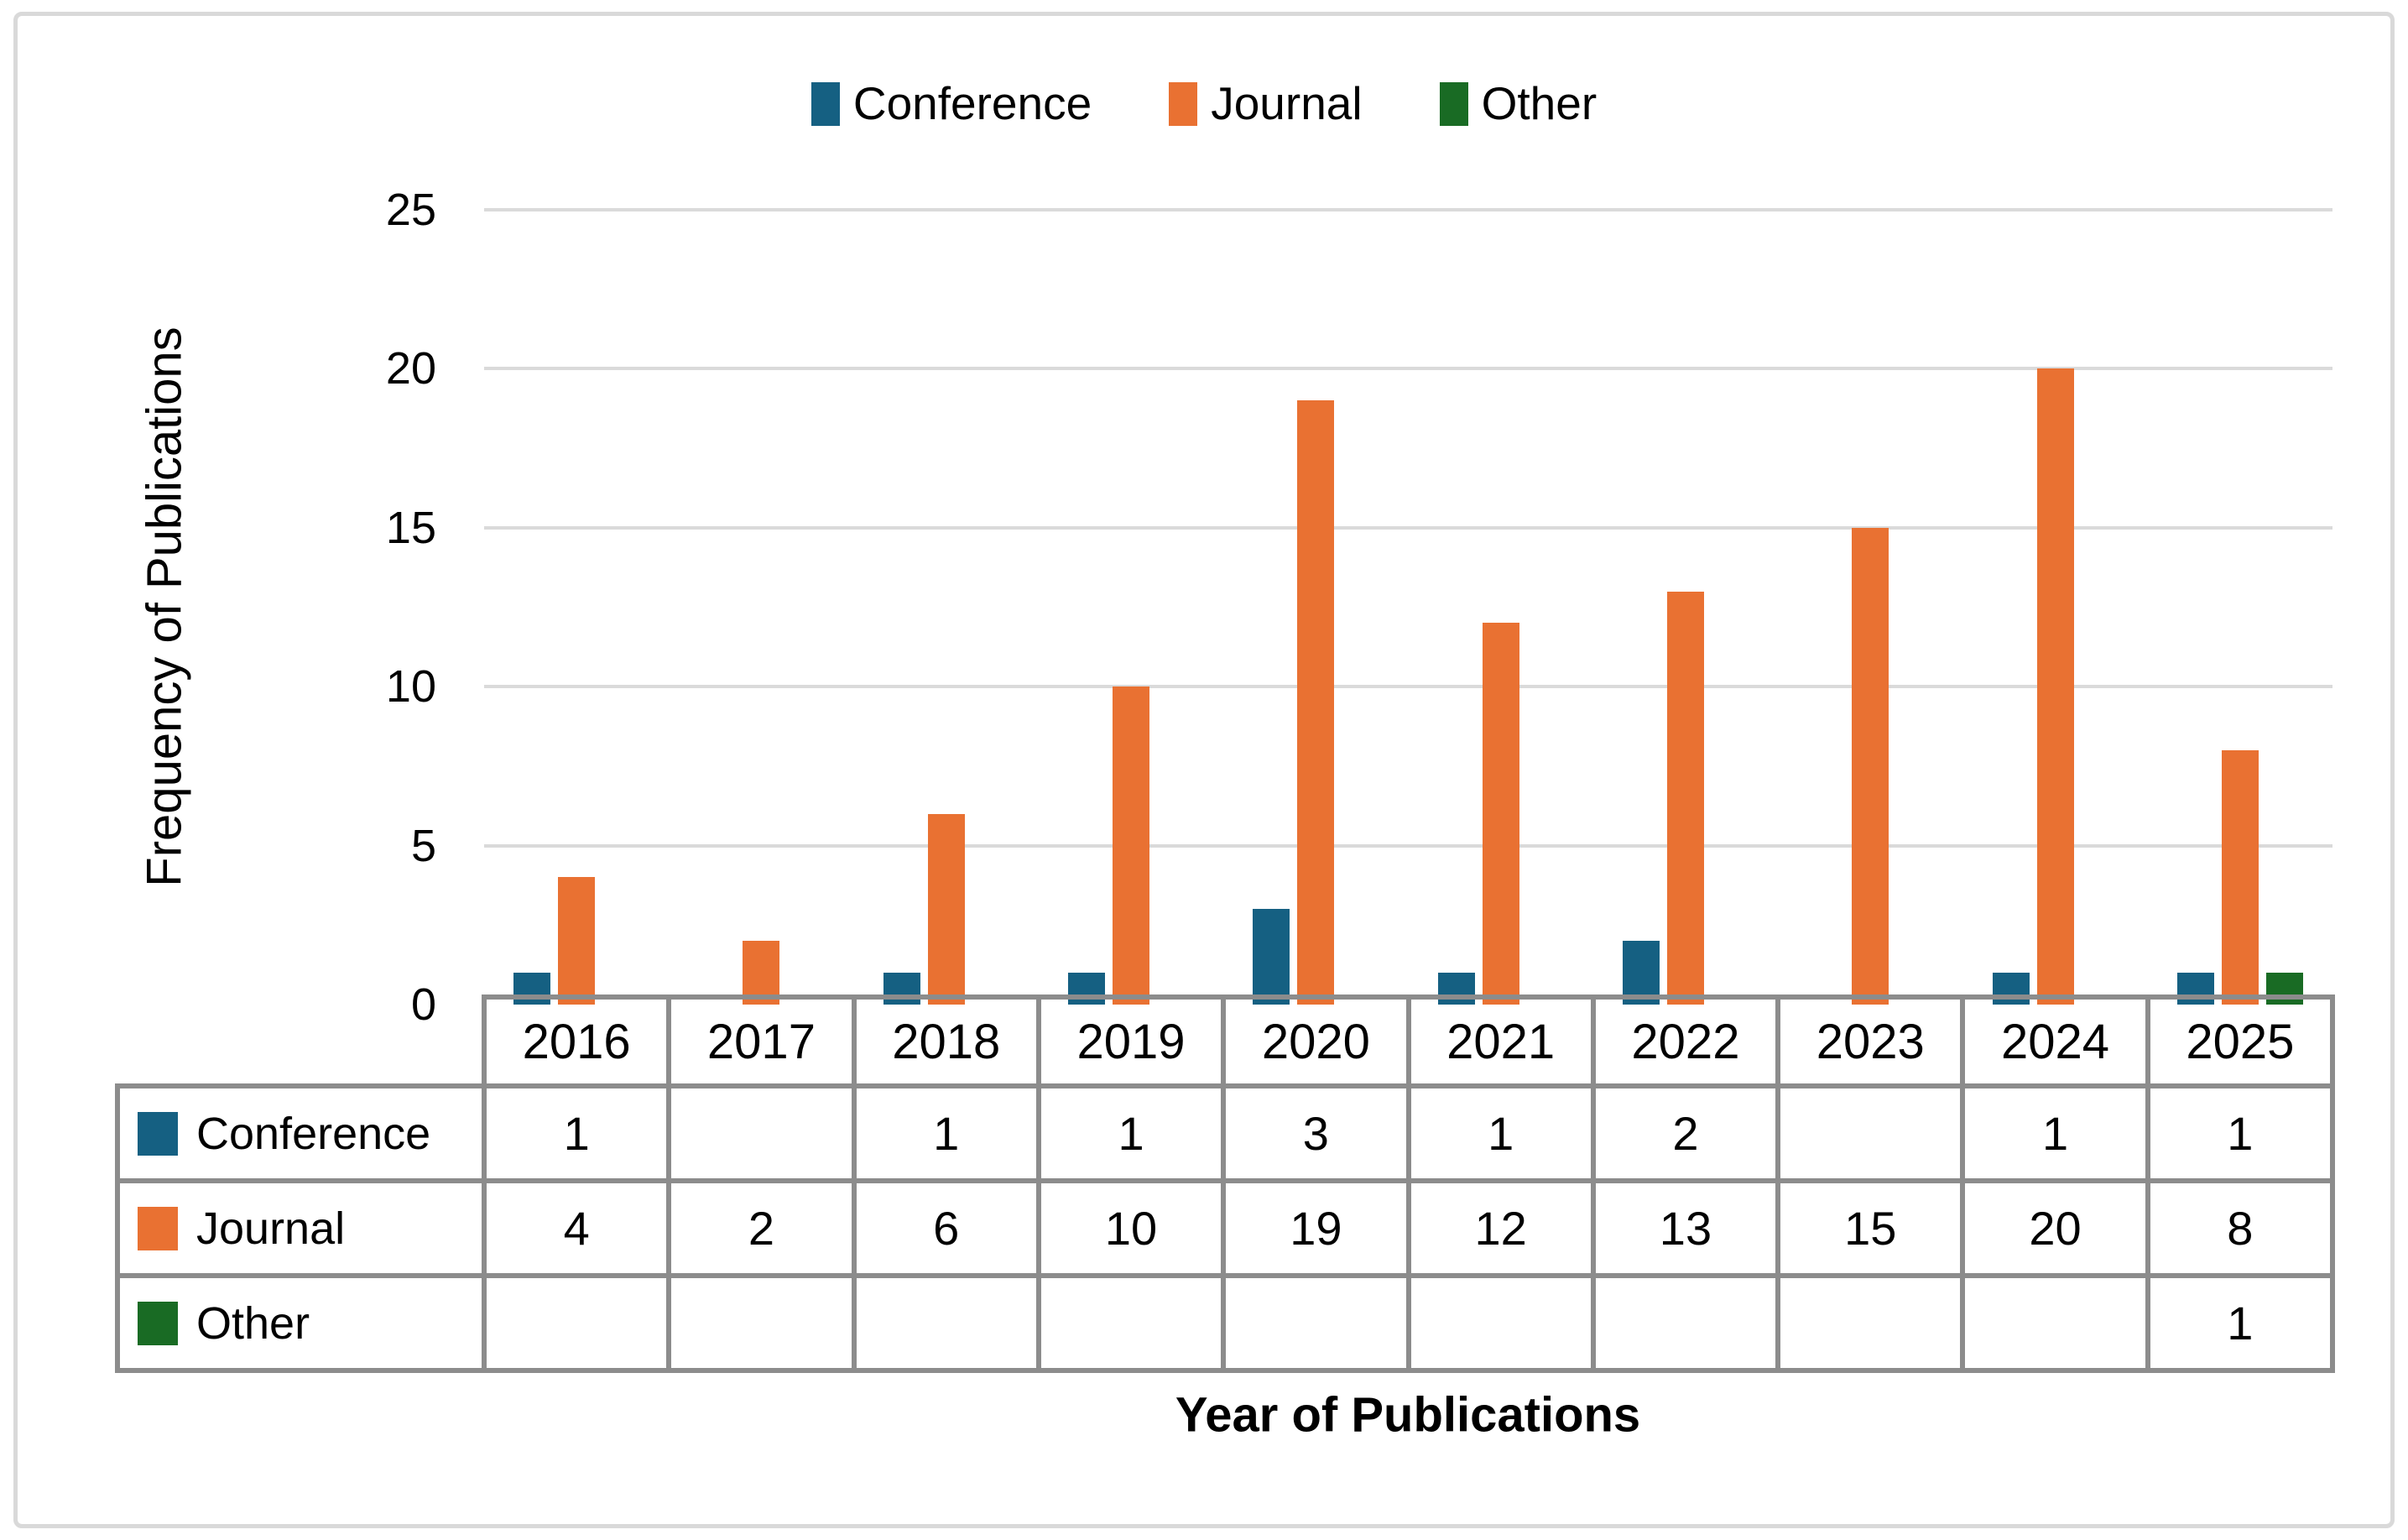 Image resolution: width=2408 pixels, height=1540 pixels. Describe the element at coordinates (1316, 702) in the screenshot. I see `bar-journal-2020` at that location.